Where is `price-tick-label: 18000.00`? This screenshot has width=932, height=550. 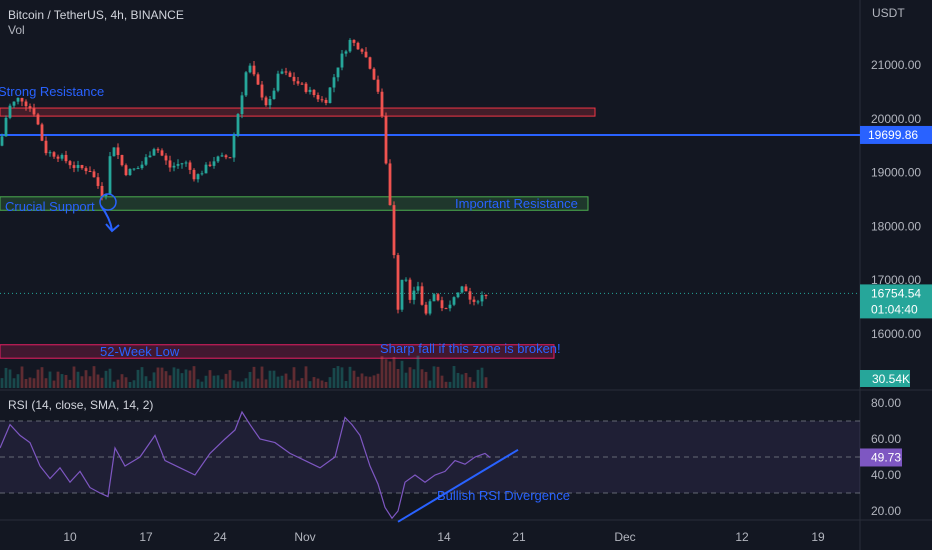 price-tick-label: 18000.00 is located at coordinates (896, 226).